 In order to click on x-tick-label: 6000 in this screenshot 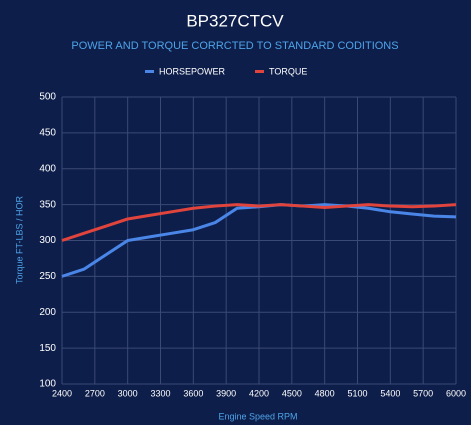, I will do `click(456, 393)`.